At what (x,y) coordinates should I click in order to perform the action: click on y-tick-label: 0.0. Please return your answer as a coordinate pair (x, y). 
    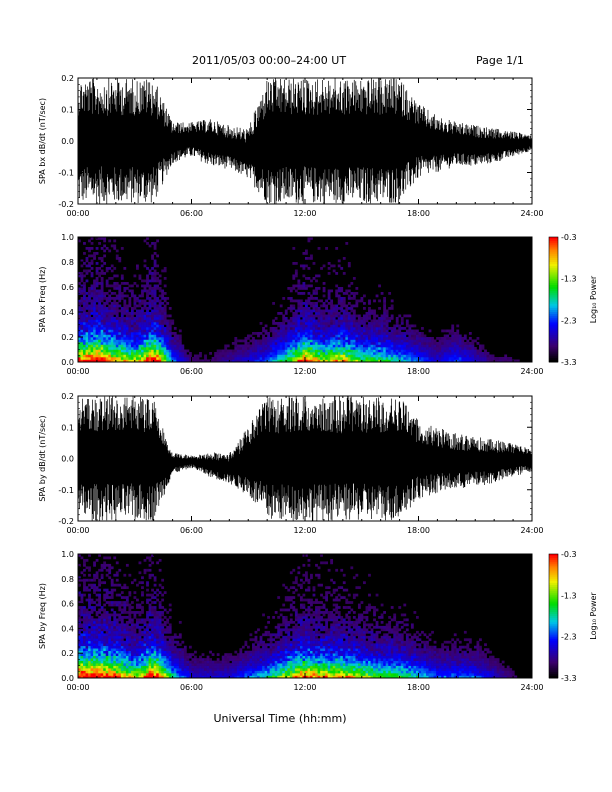
    Looking at the image, I should click on (67, 362).